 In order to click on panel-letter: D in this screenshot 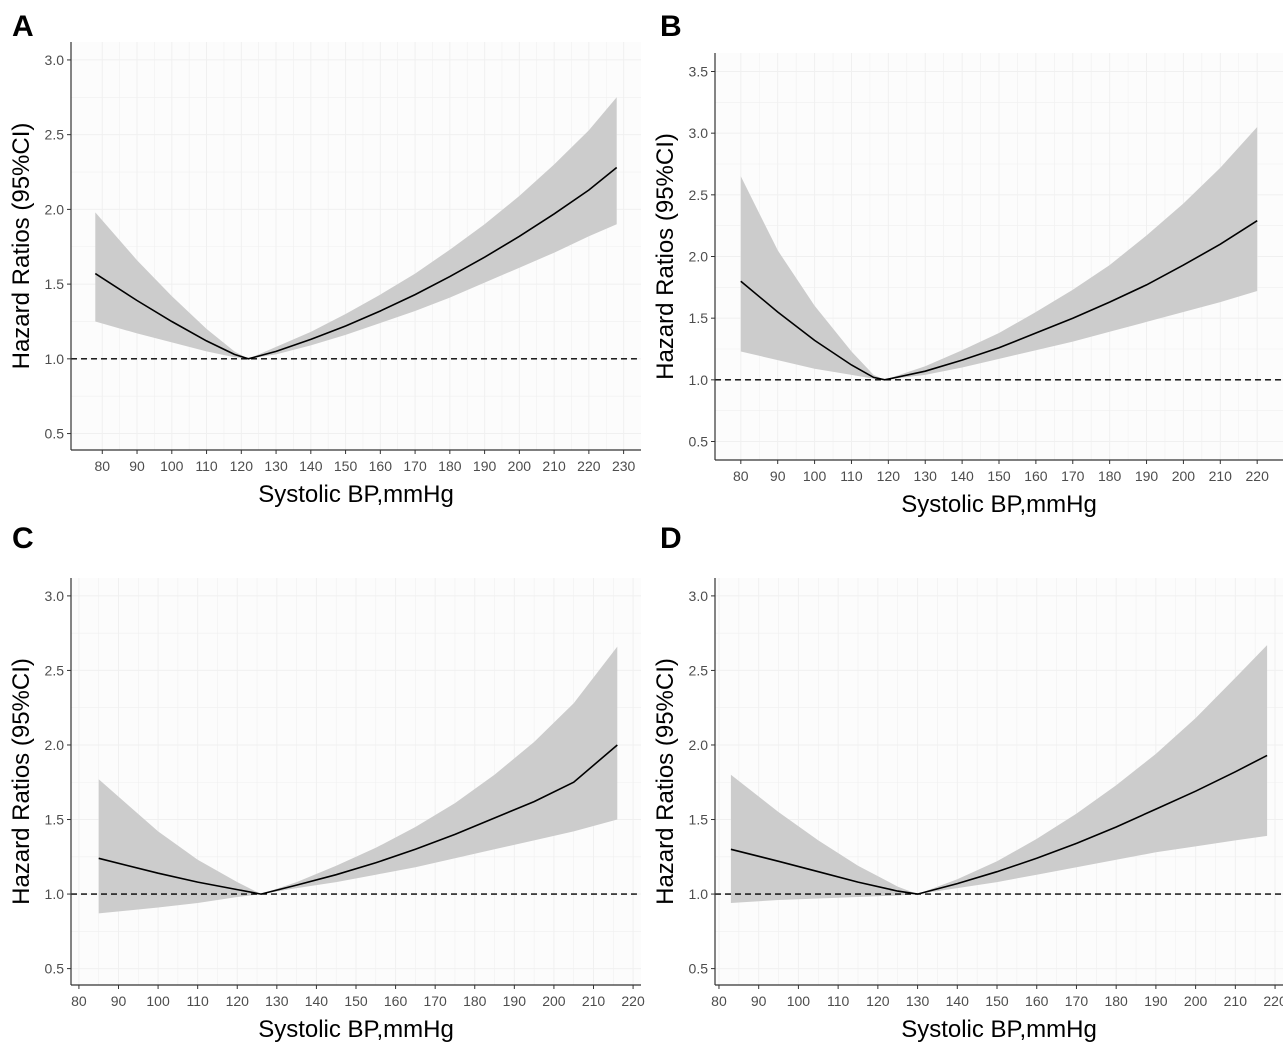, I will do `click(671, 538)`.